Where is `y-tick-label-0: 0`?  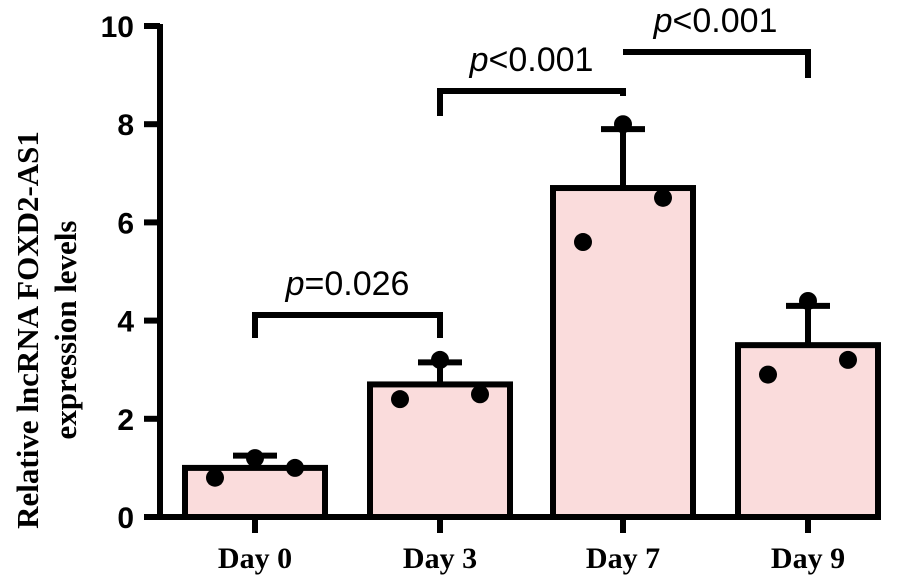
y-tick-label-0: 0 is located at coordinates (125, 518).